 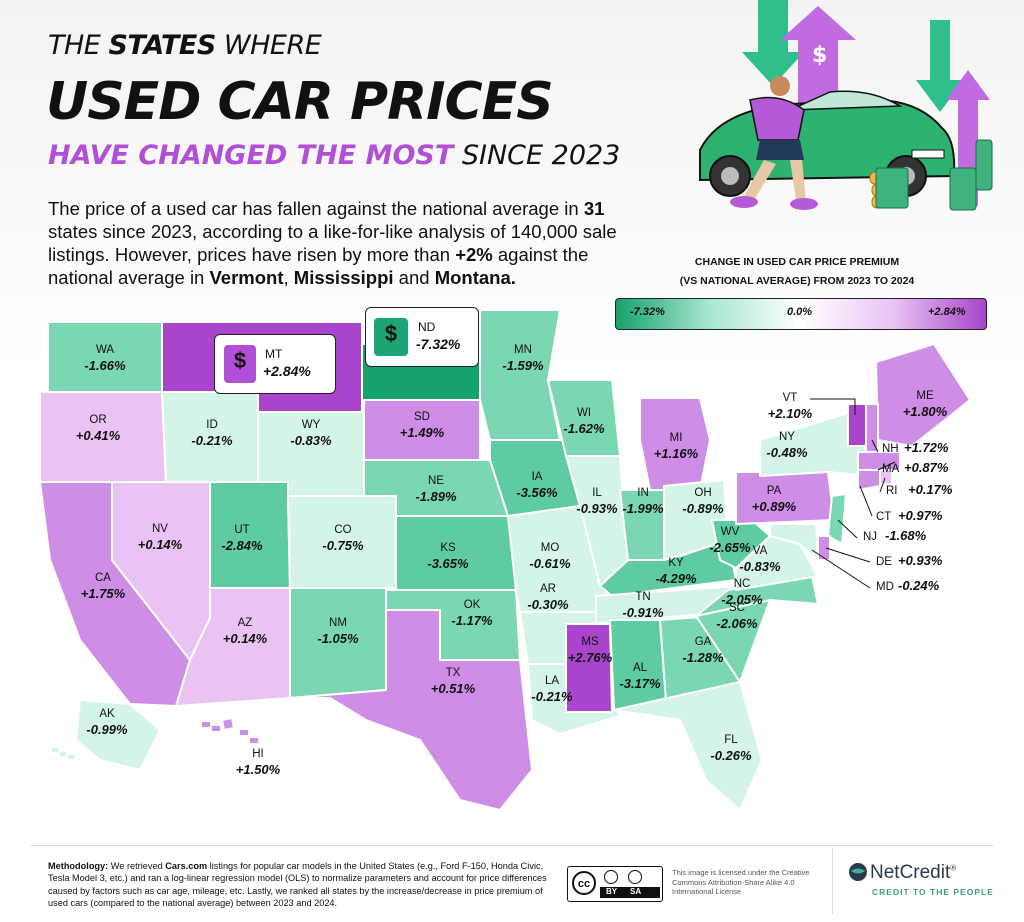 What do you see at coordinates (703, 508) in the screenshot?
I see `state-value-oh: -0.89%` at bounding box center [703, 508].